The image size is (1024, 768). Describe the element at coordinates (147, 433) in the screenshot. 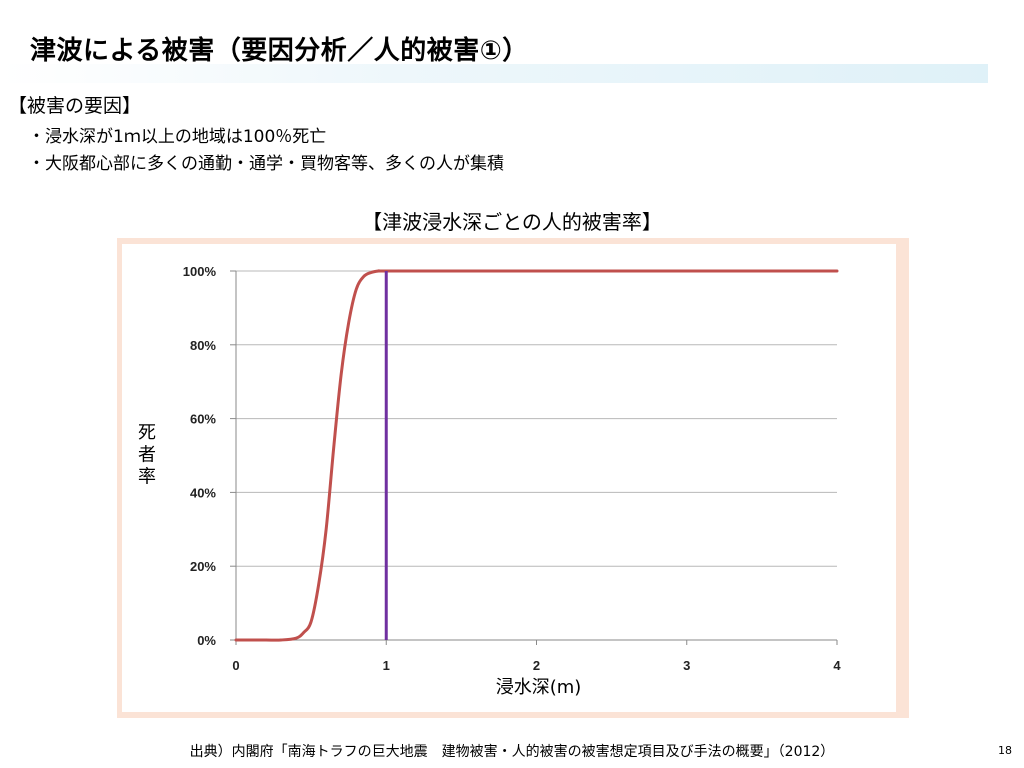

I see `y-axis-title-char: 死` at that location.